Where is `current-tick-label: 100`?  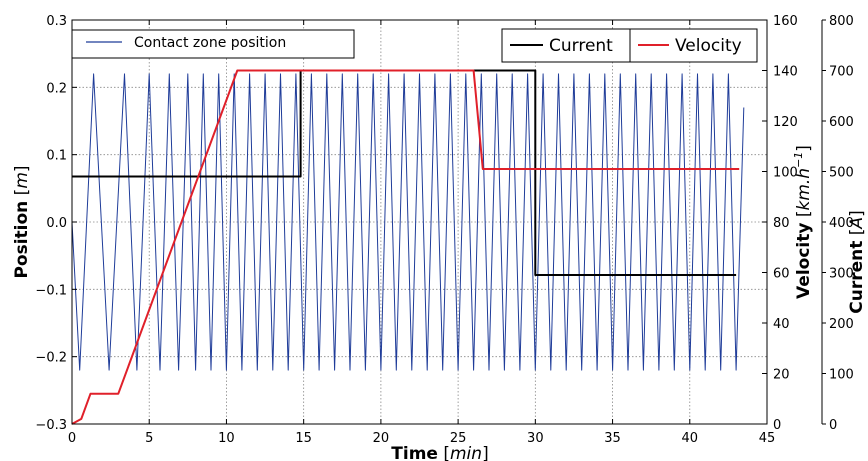 current-tick-label: 100 is located at coordinates (841, 375).